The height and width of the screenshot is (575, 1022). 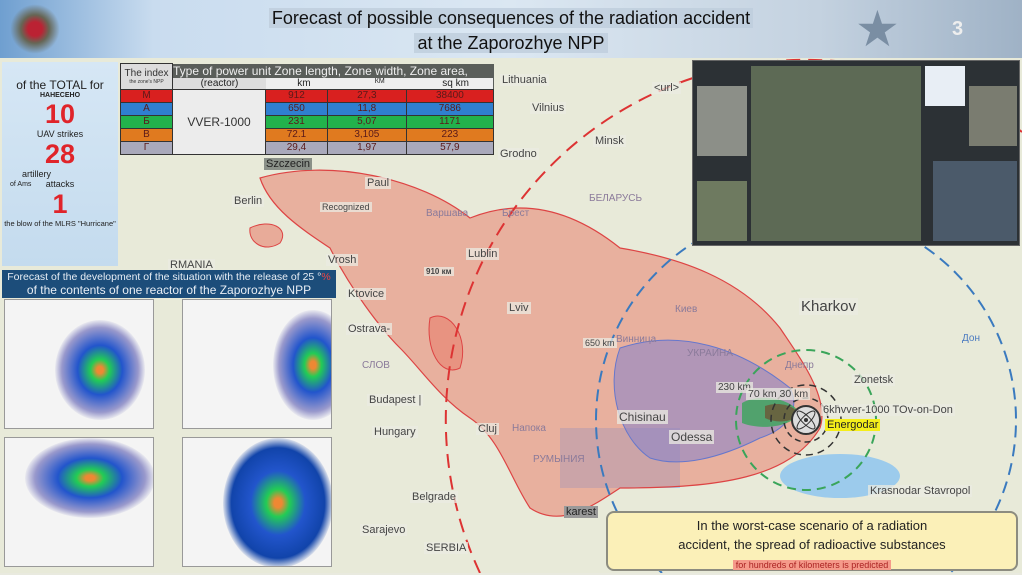 What do you see at coordinates (60, 134) in the screenshot?
I see `uav-label: UAV strikes` at bounding box center [60, 134].